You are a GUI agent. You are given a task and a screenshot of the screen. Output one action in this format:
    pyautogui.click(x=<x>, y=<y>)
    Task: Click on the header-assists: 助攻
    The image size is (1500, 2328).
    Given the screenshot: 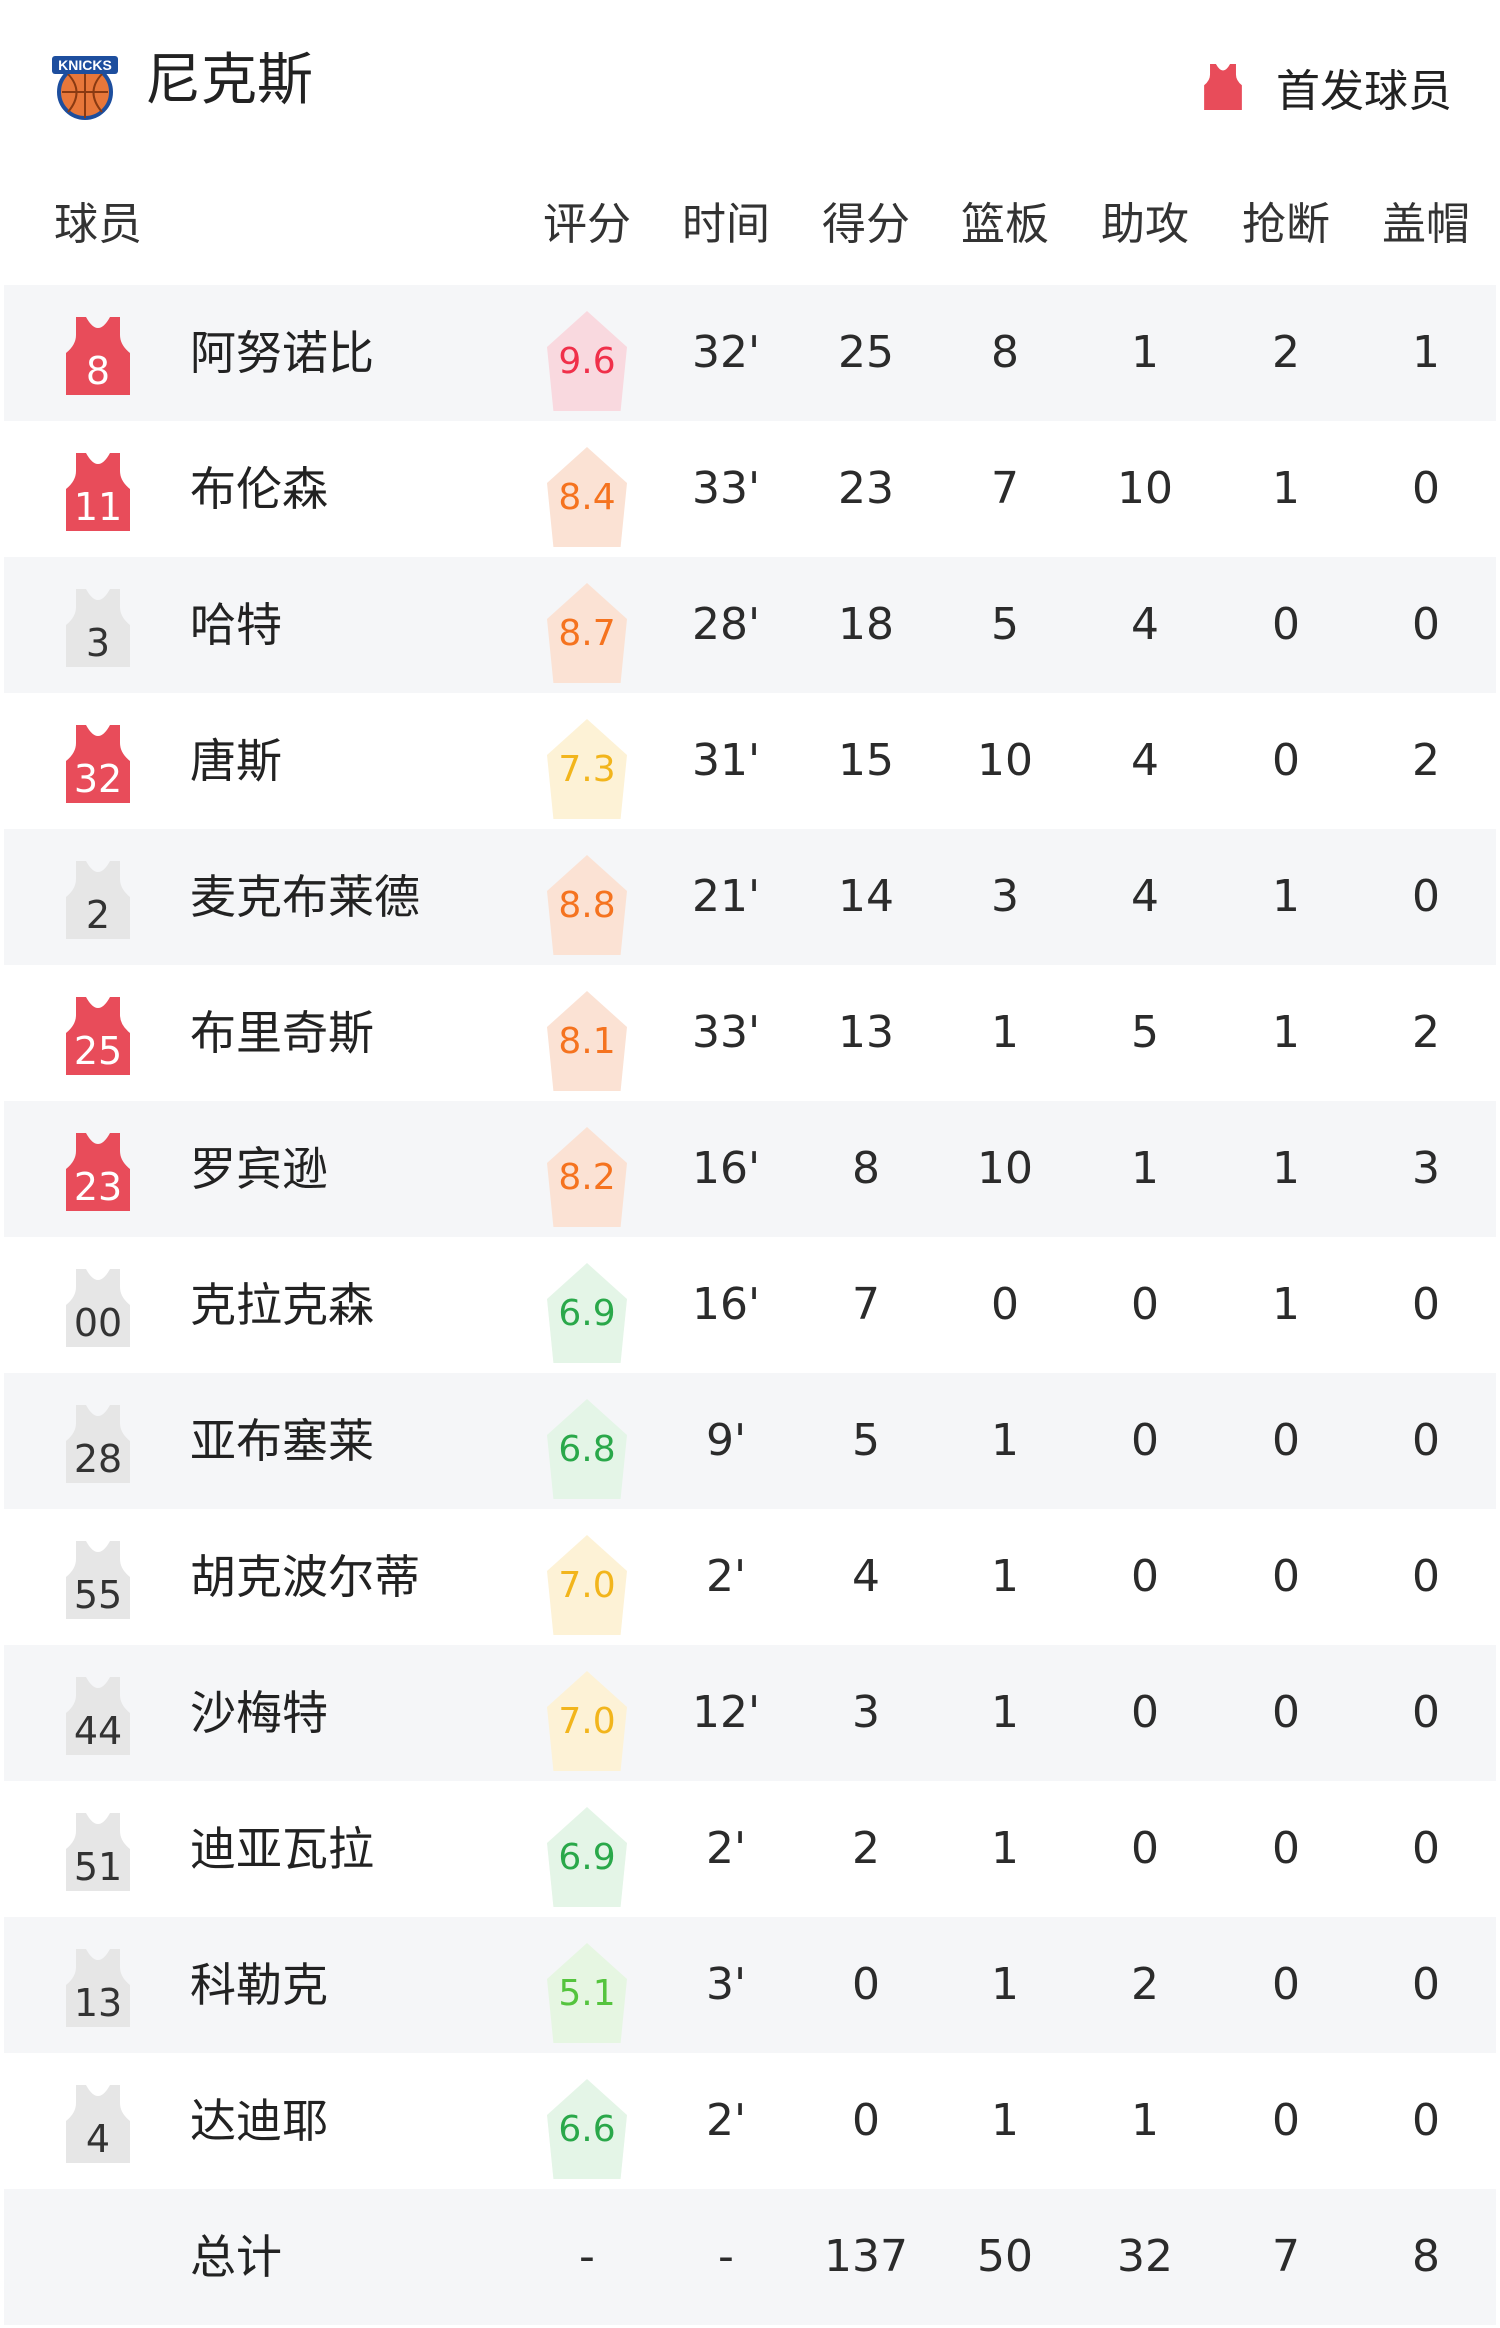 What is the action you would take?
    pyautogui.click(x=1145, y=224)
    